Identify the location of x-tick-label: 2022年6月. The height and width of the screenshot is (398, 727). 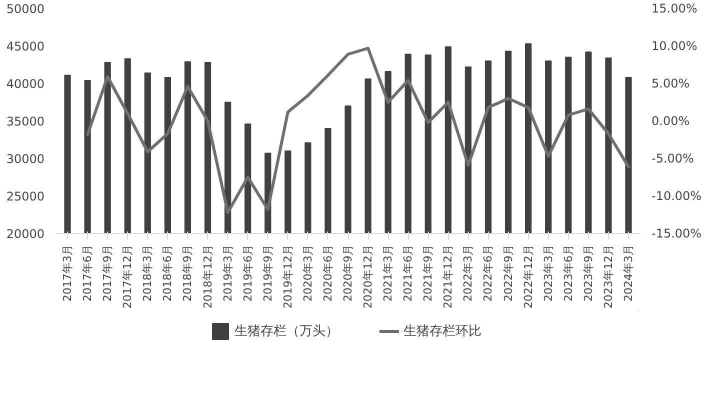
(488, 273).